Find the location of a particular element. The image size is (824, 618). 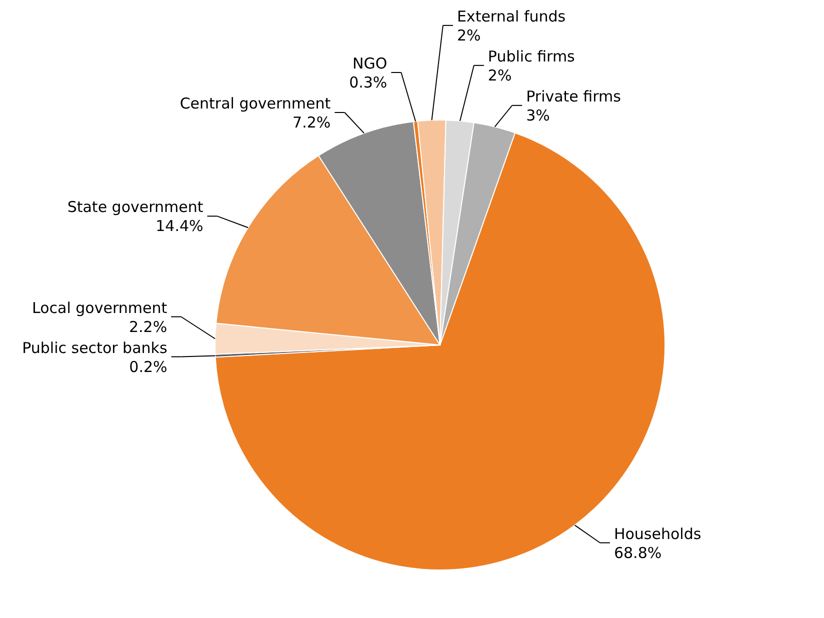

slice-label: Households is located at coordinates (658, 533).